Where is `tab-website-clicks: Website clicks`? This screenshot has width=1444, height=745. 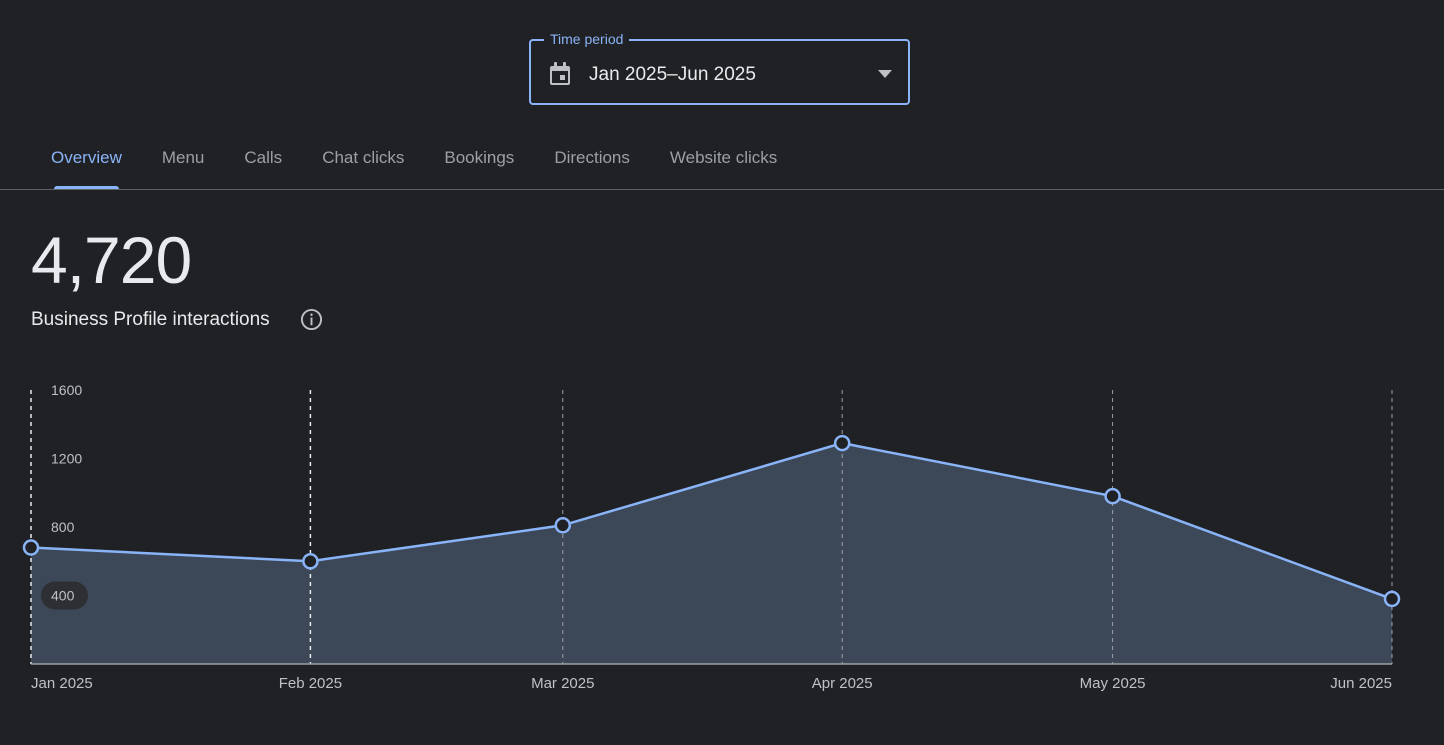
tab-website-clicks: Website clicks is located at coordinates (723, 157).